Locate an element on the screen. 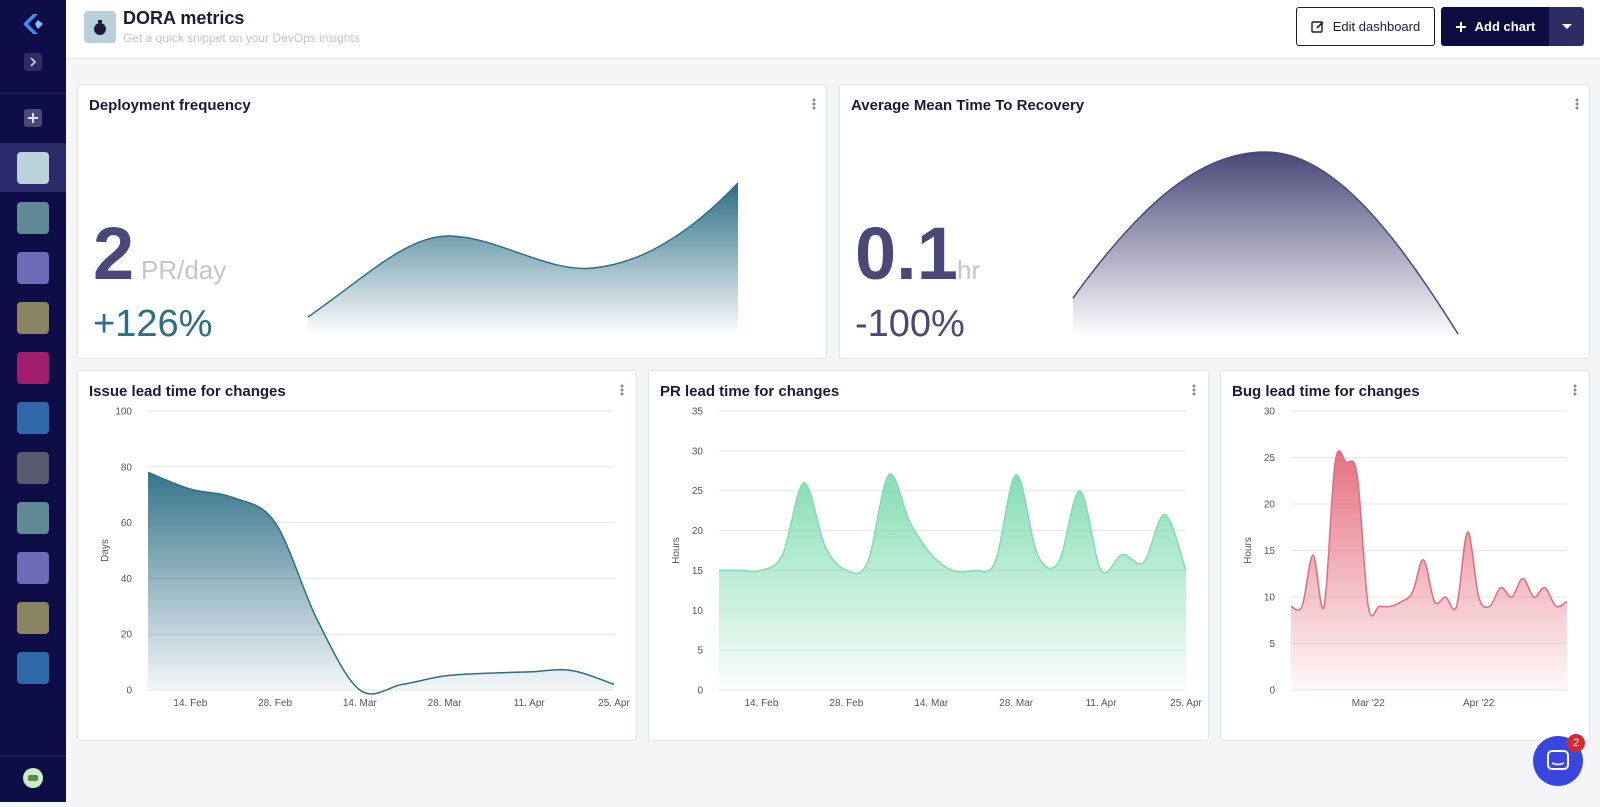 The image size is (1600, 807). button-label: Add chart is located at coordinates (1505, 26).